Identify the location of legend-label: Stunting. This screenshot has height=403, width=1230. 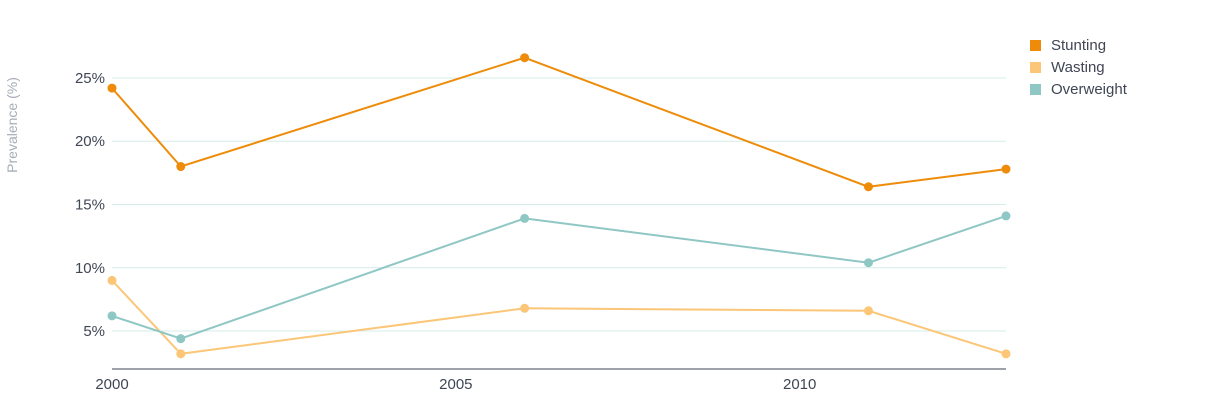
(1079, 45).